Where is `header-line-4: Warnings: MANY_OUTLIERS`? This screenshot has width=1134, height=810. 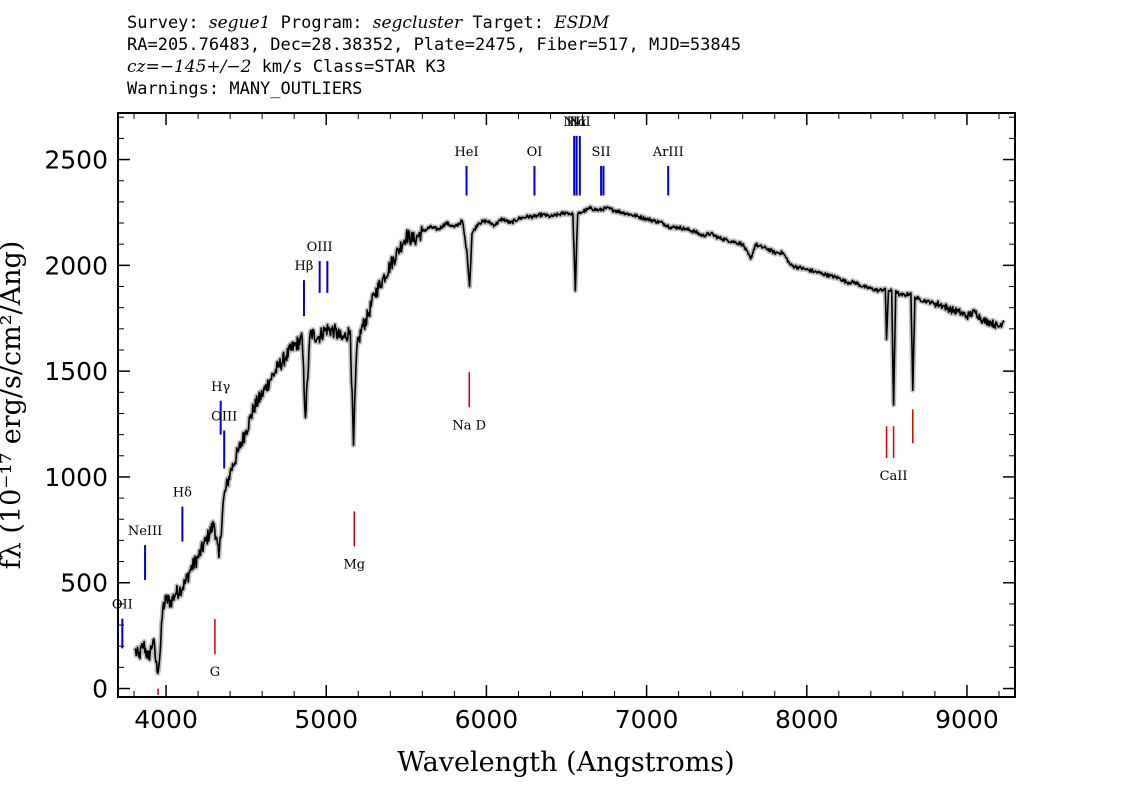 header-line-4: Warnings: MANY_OUTLIERS is located at coordinates (245, 89).